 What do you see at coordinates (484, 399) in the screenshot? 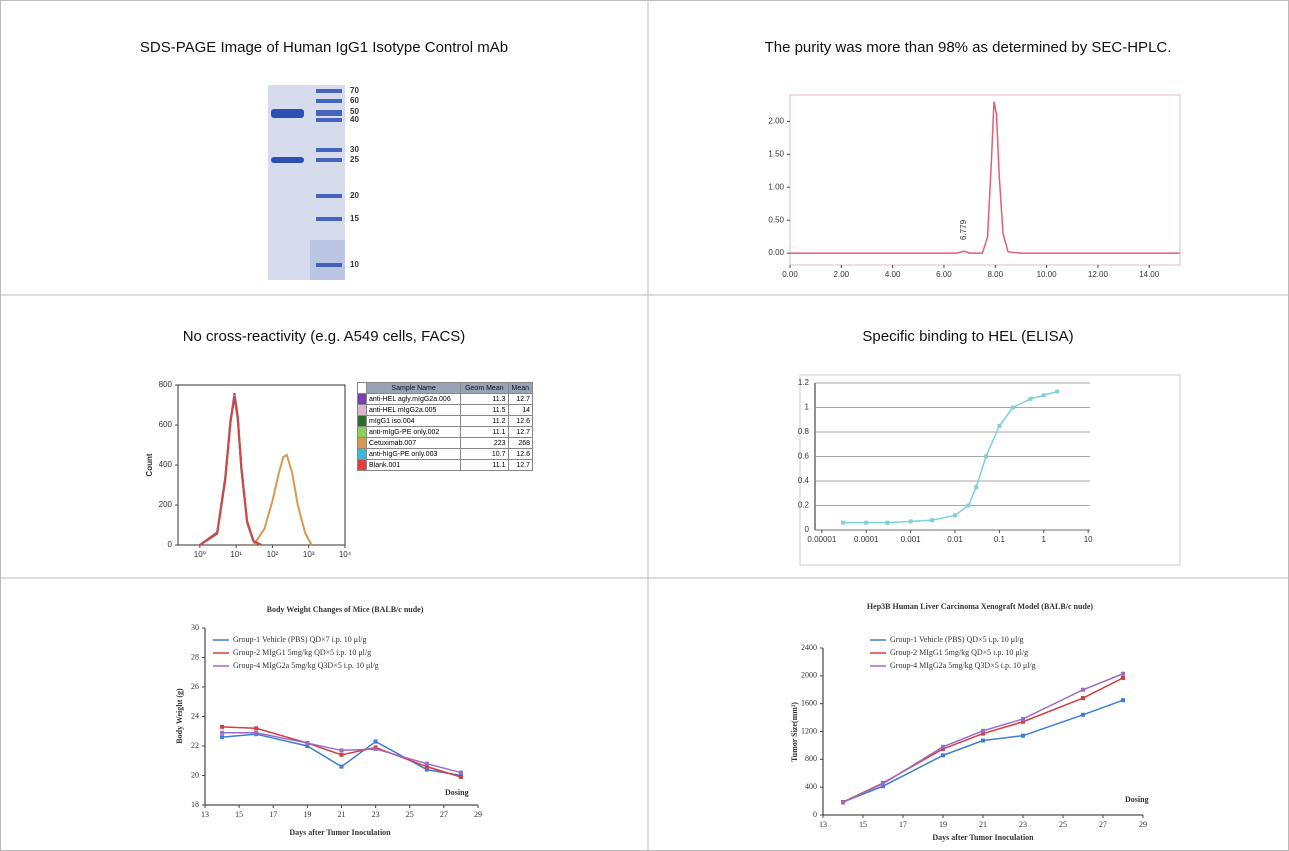
I see `geom-mean: 11.3` at bounding box center [484, 399].